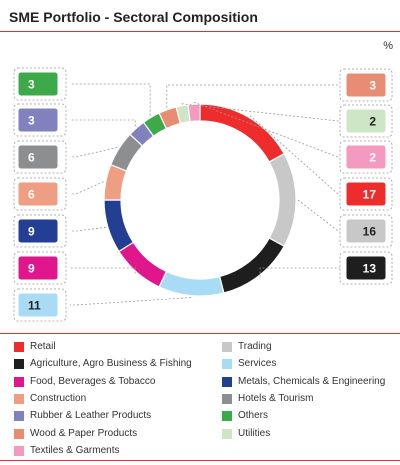 This screenshot has height=465, width=400. I want to click on callout-4: 9, so click(74, 268).